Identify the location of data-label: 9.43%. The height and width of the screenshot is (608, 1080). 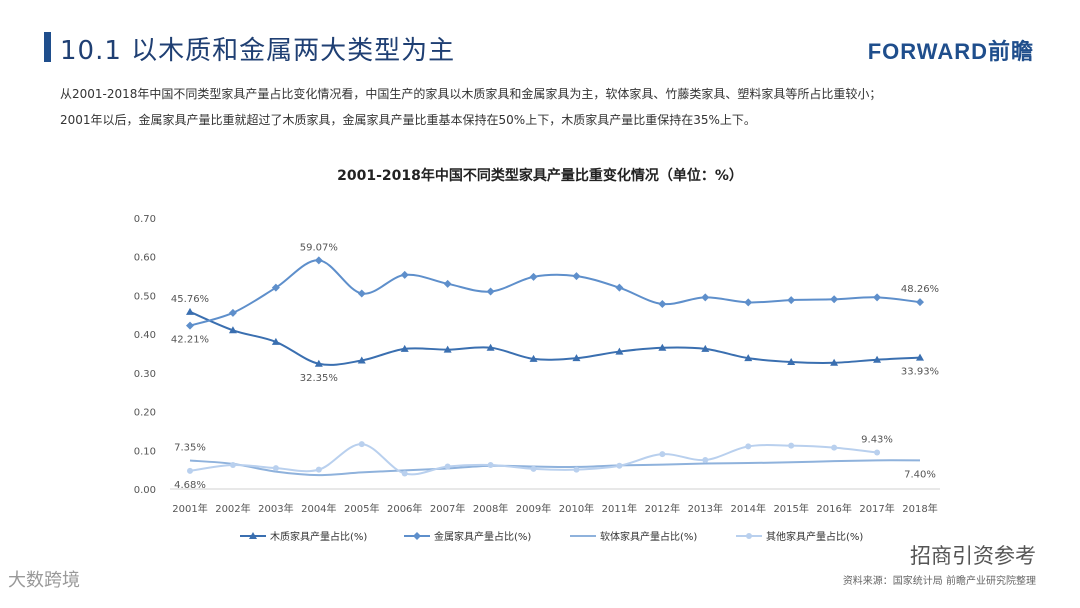
(877, 439).